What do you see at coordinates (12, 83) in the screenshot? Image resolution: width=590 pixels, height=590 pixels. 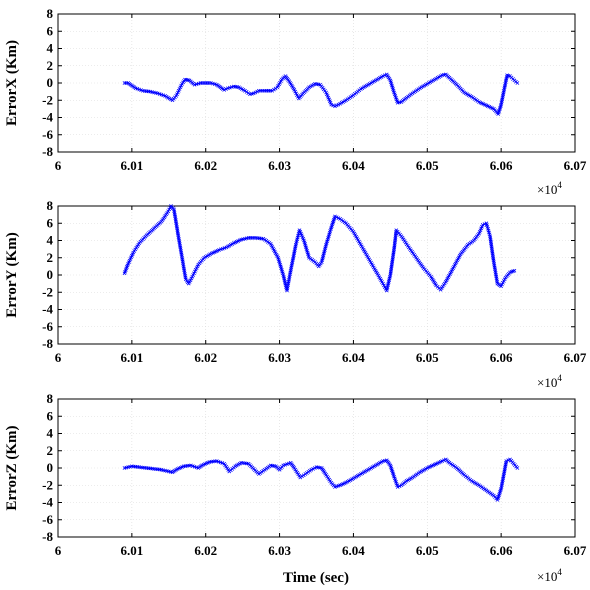 I see `y-axis-label: ErrorX (Km)` at bounding box center [12, 83].